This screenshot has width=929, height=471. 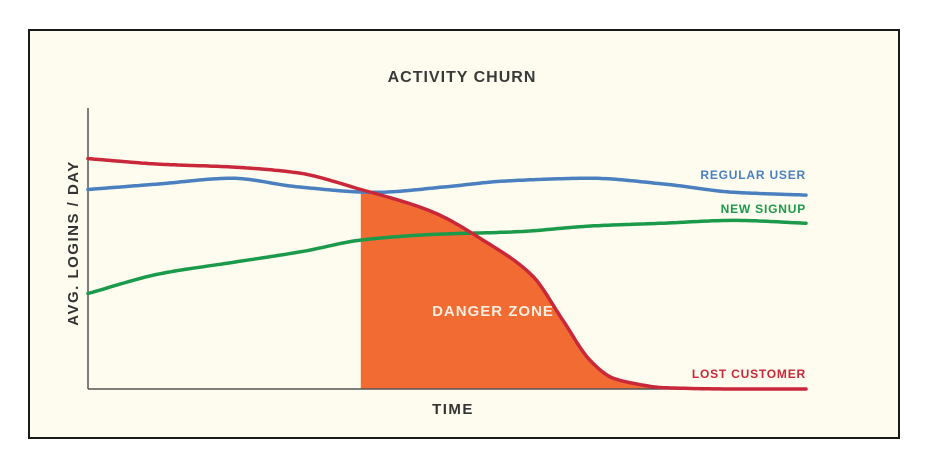 I want to click on regular-user-line, so click(x=447, y=186).